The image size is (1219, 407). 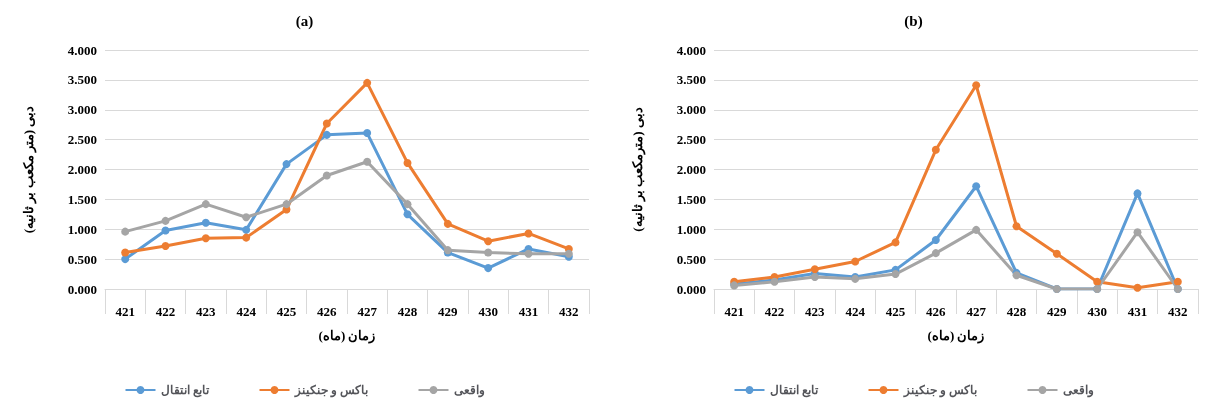 I want to click on y-axis-title: دبی (متر مکعب بر ثانیه), so click(x=29, y=169).